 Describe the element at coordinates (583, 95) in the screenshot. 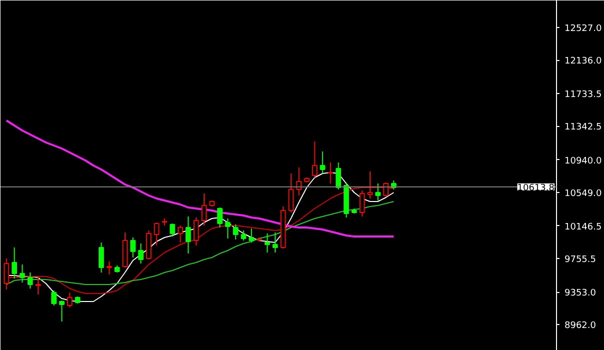

I see `y-tick-label: 11733.5` at that location.